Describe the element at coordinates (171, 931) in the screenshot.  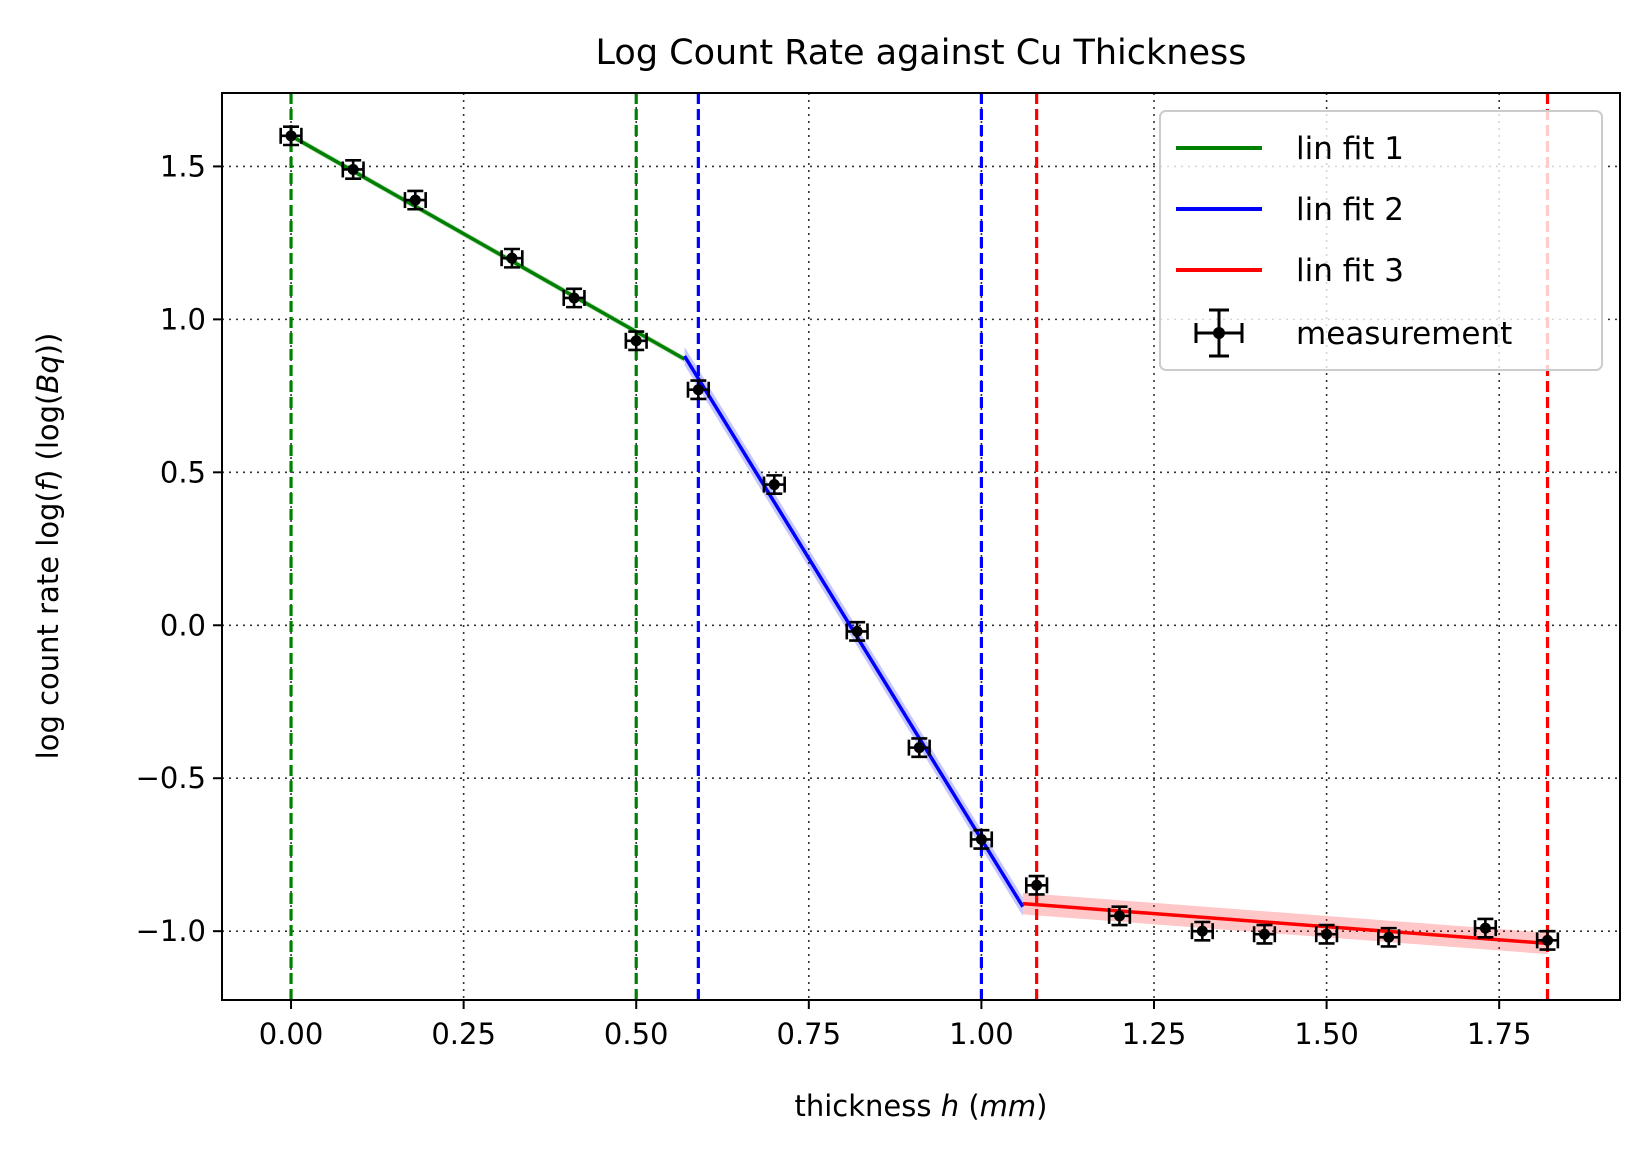
I see `y-tick-label: −1.0` at that location.